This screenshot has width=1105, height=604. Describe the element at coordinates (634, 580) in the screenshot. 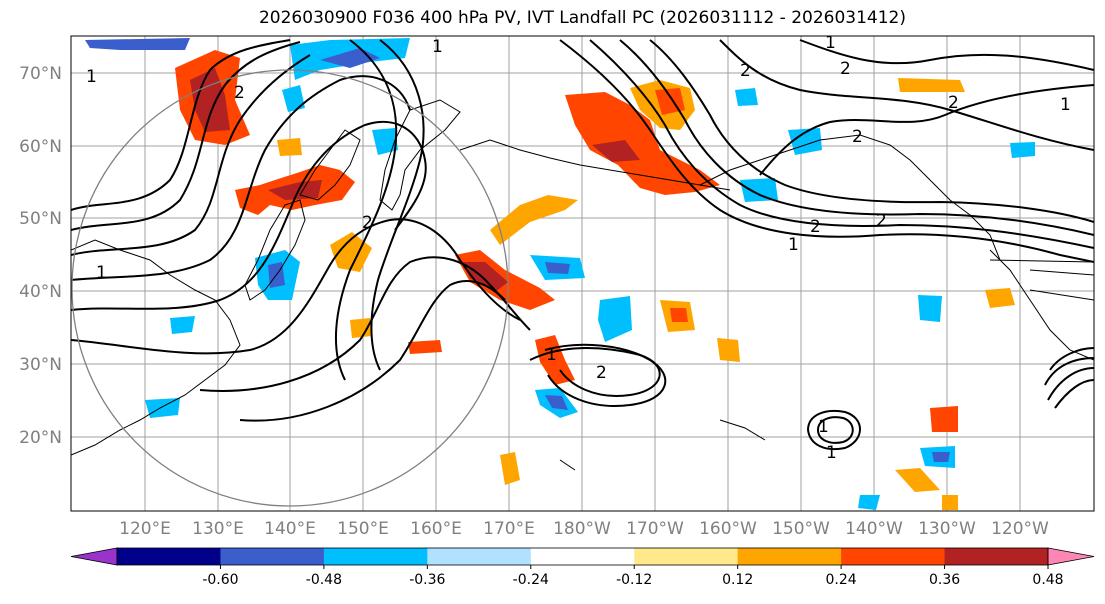

I see `colorbar-tick-label: -0.12` at that location.